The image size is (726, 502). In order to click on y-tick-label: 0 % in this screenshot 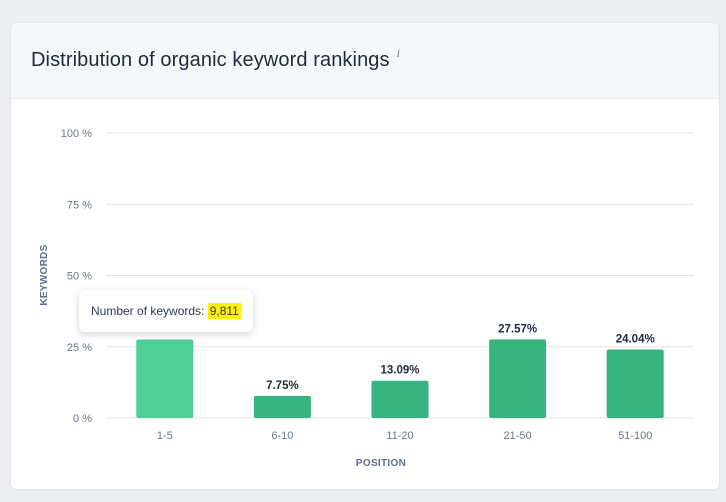, I will do `click(82, 419)`.